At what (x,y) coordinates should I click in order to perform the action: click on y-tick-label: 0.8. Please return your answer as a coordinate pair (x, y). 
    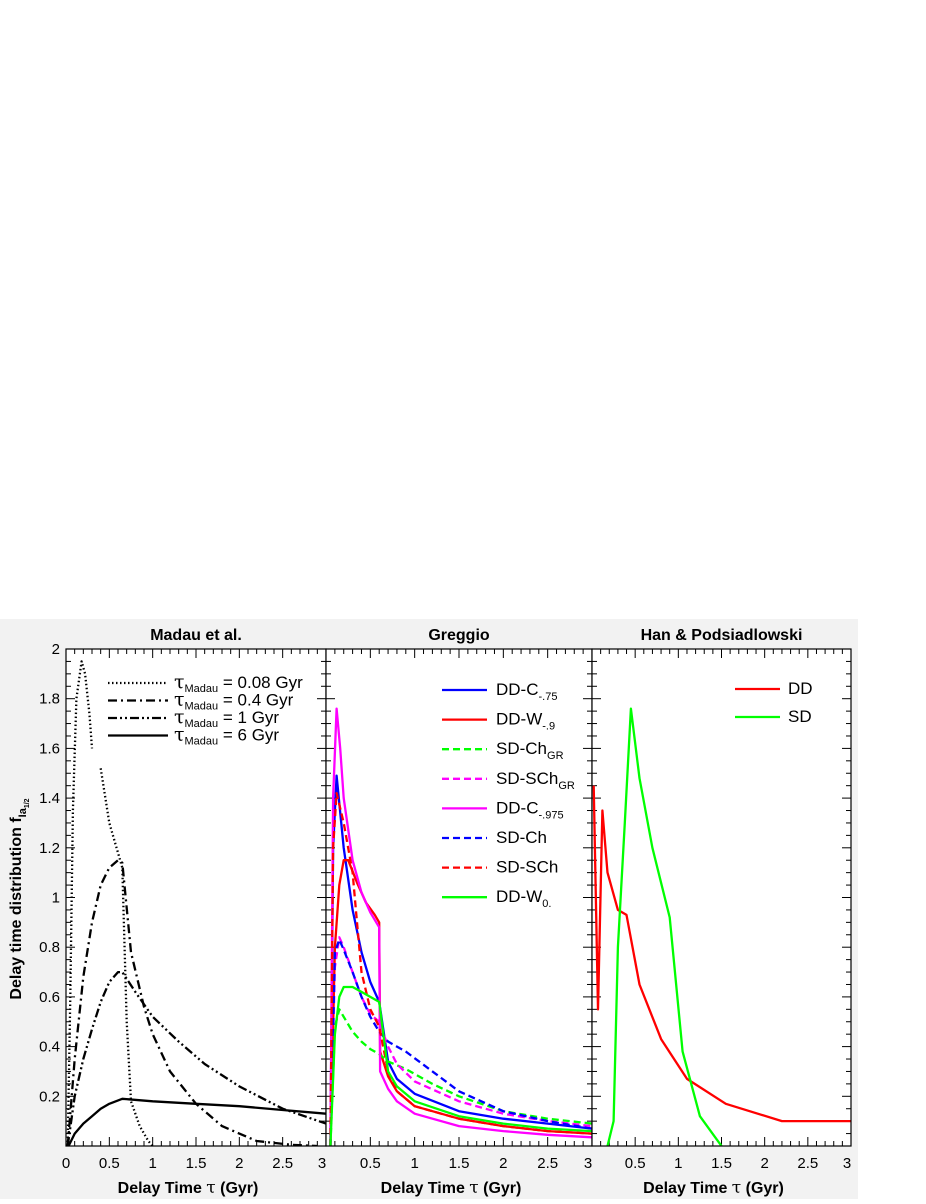
    Looking at the image, I should click on (49, 947).